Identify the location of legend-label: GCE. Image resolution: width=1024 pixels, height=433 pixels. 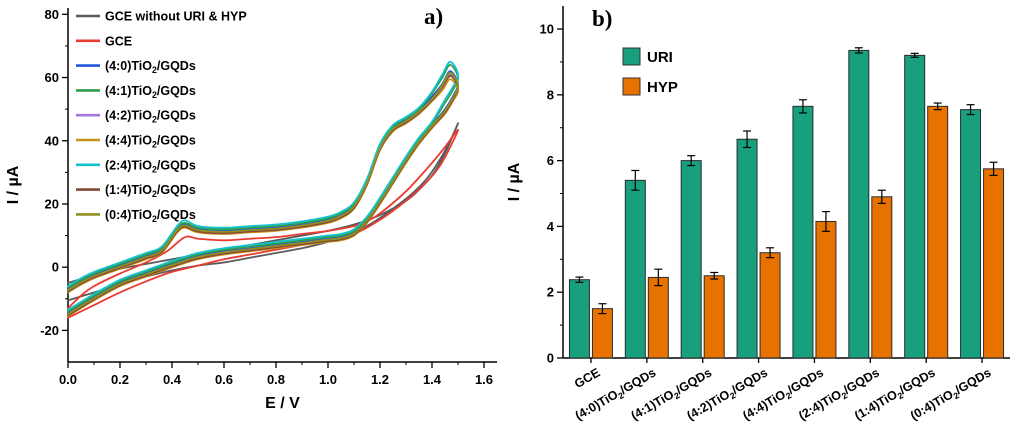
(118, 41).